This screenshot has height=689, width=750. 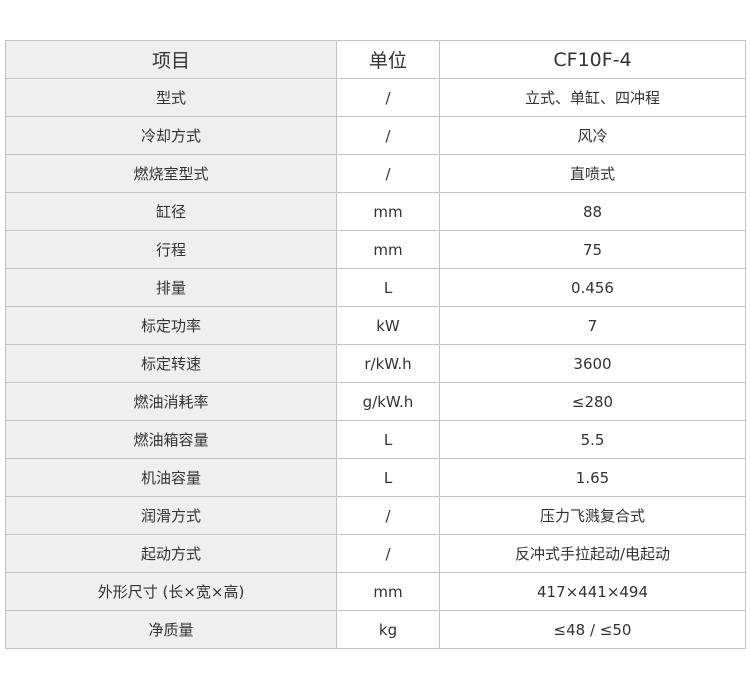 What do you see at coordinates (592, 173) in the screenshot?
I see `row-value: 直喷式` at bounding box center [592, 173].